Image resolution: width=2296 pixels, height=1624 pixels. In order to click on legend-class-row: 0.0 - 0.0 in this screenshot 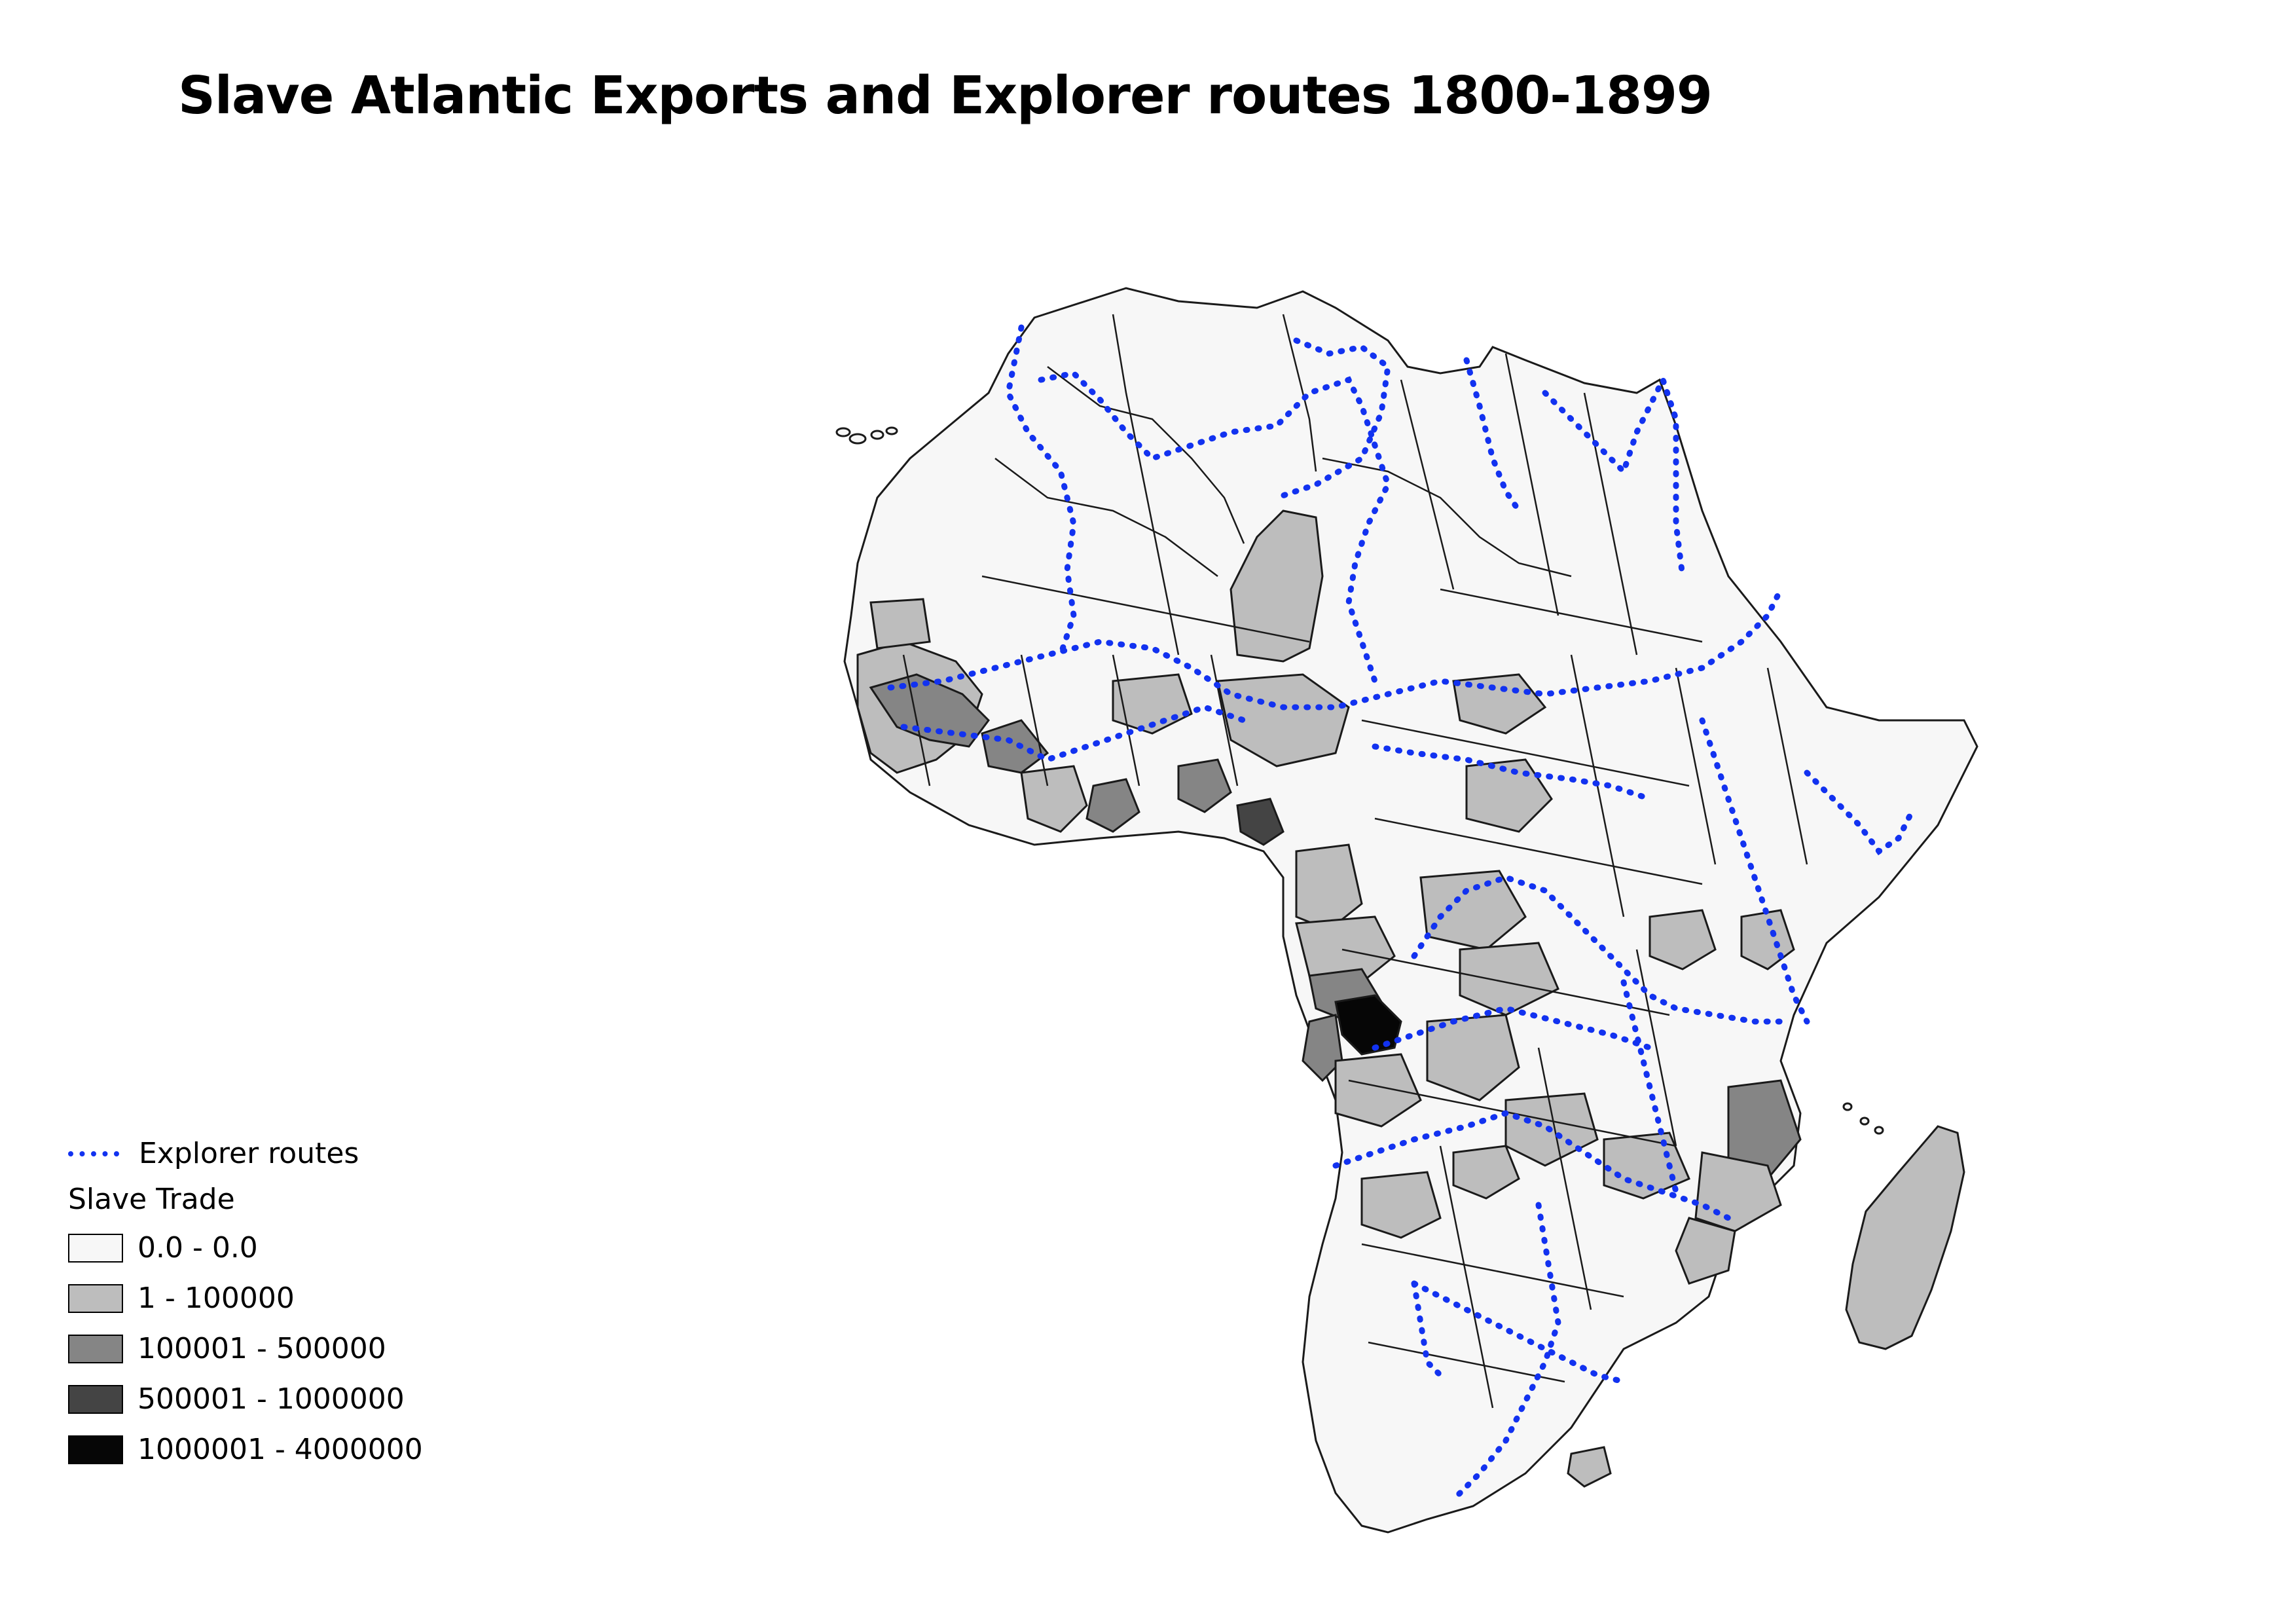, I will do `click(163, 1247)`.